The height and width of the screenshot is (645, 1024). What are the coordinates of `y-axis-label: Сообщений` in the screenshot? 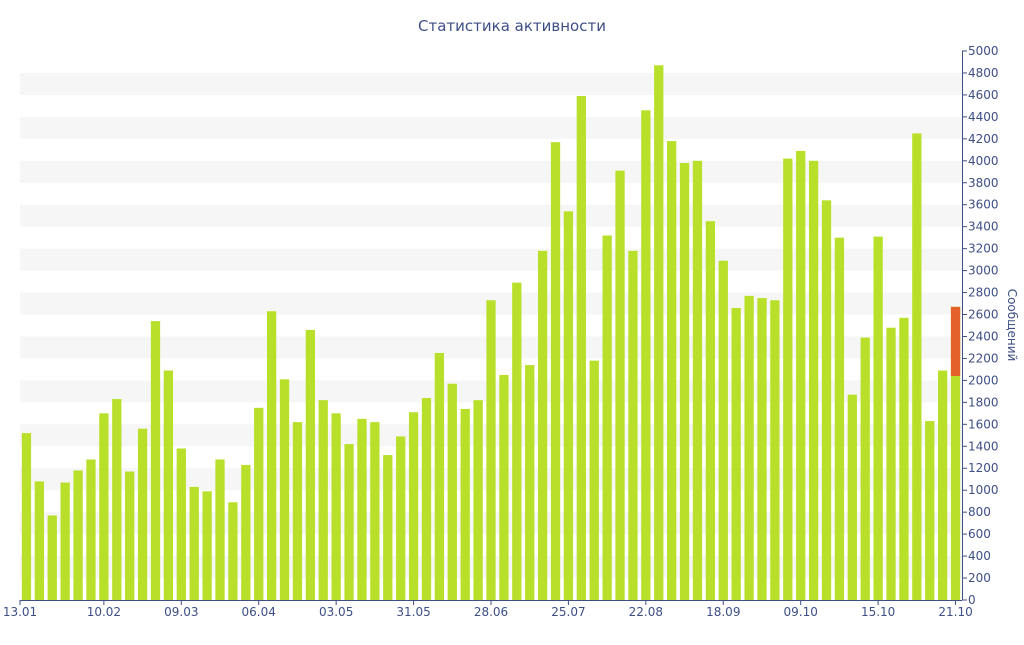 It's located at (1012, 325).